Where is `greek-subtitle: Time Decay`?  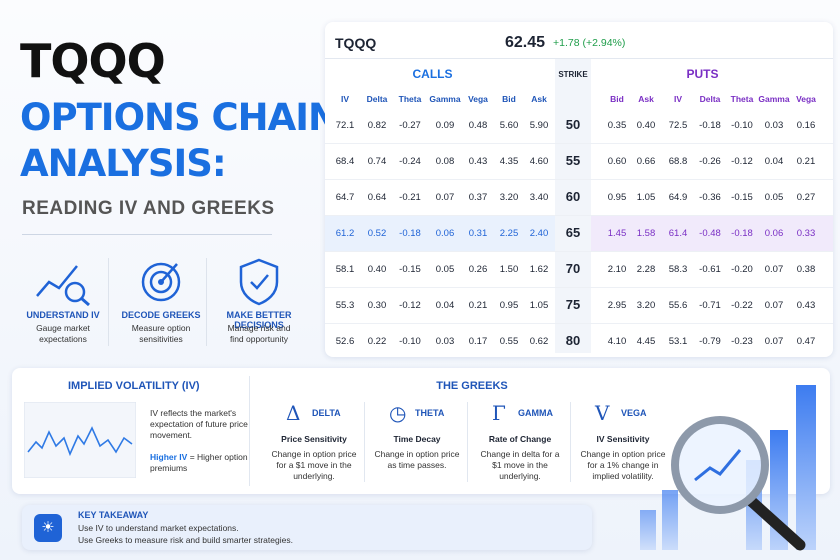
greek-subtitle: Time Decay is located at coordinates (417, 439).